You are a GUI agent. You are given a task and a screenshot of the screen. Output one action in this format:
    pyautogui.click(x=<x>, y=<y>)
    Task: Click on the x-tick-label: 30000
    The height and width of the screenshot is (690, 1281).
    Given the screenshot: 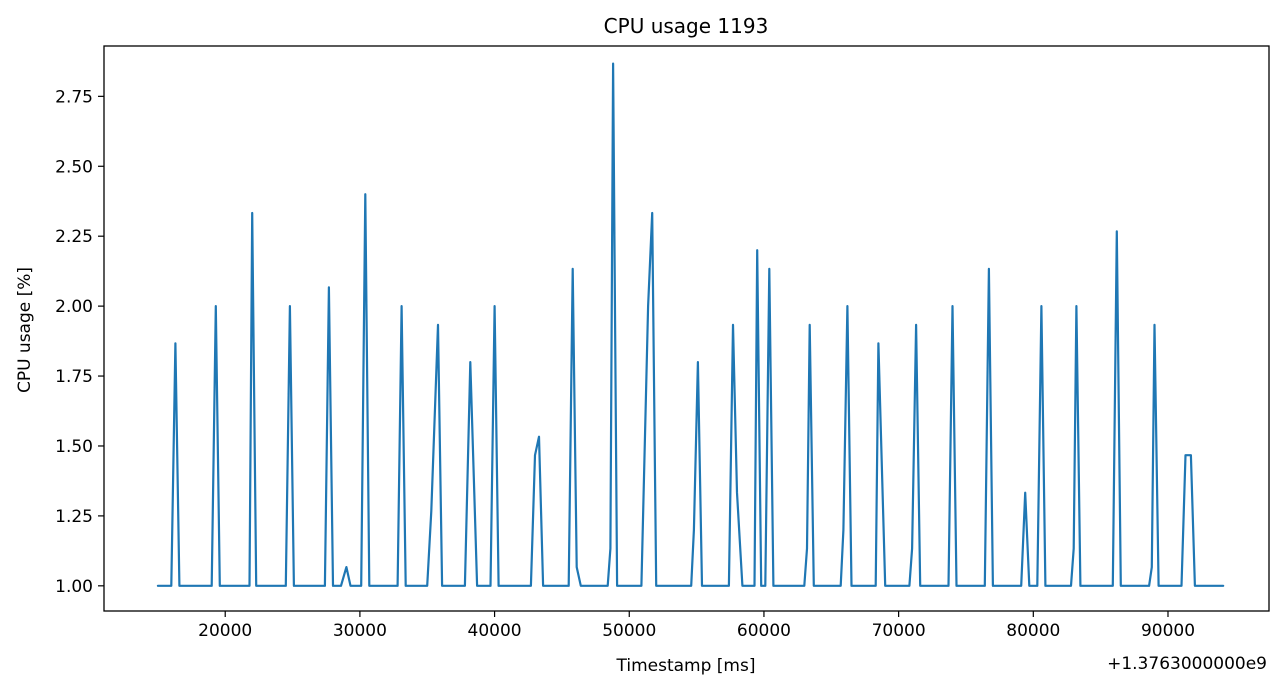 What is the action you would take?
    pyautogui.click(x=360, y=631)
    